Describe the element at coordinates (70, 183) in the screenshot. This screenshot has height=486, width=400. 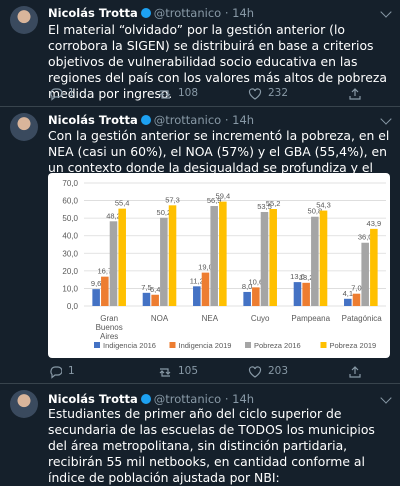
I see `y-tick-label: 70,0` at that location.